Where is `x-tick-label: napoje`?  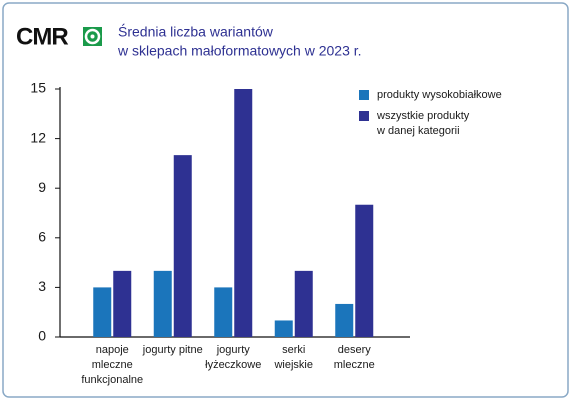 x-tick-label: napoje is located at coordinates (112, 350).